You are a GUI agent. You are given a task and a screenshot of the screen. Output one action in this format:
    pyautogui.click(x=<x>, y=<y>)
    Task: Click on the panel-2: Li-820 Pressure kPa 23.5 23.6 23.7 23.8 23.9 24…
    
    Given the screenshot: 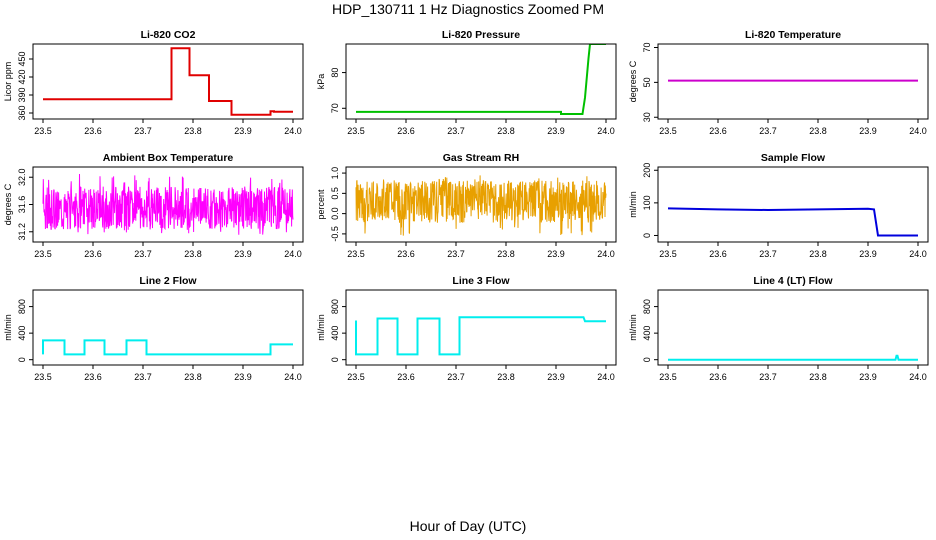 What is the action you would take?
    pyautogui.click(x=466, y=82)
    